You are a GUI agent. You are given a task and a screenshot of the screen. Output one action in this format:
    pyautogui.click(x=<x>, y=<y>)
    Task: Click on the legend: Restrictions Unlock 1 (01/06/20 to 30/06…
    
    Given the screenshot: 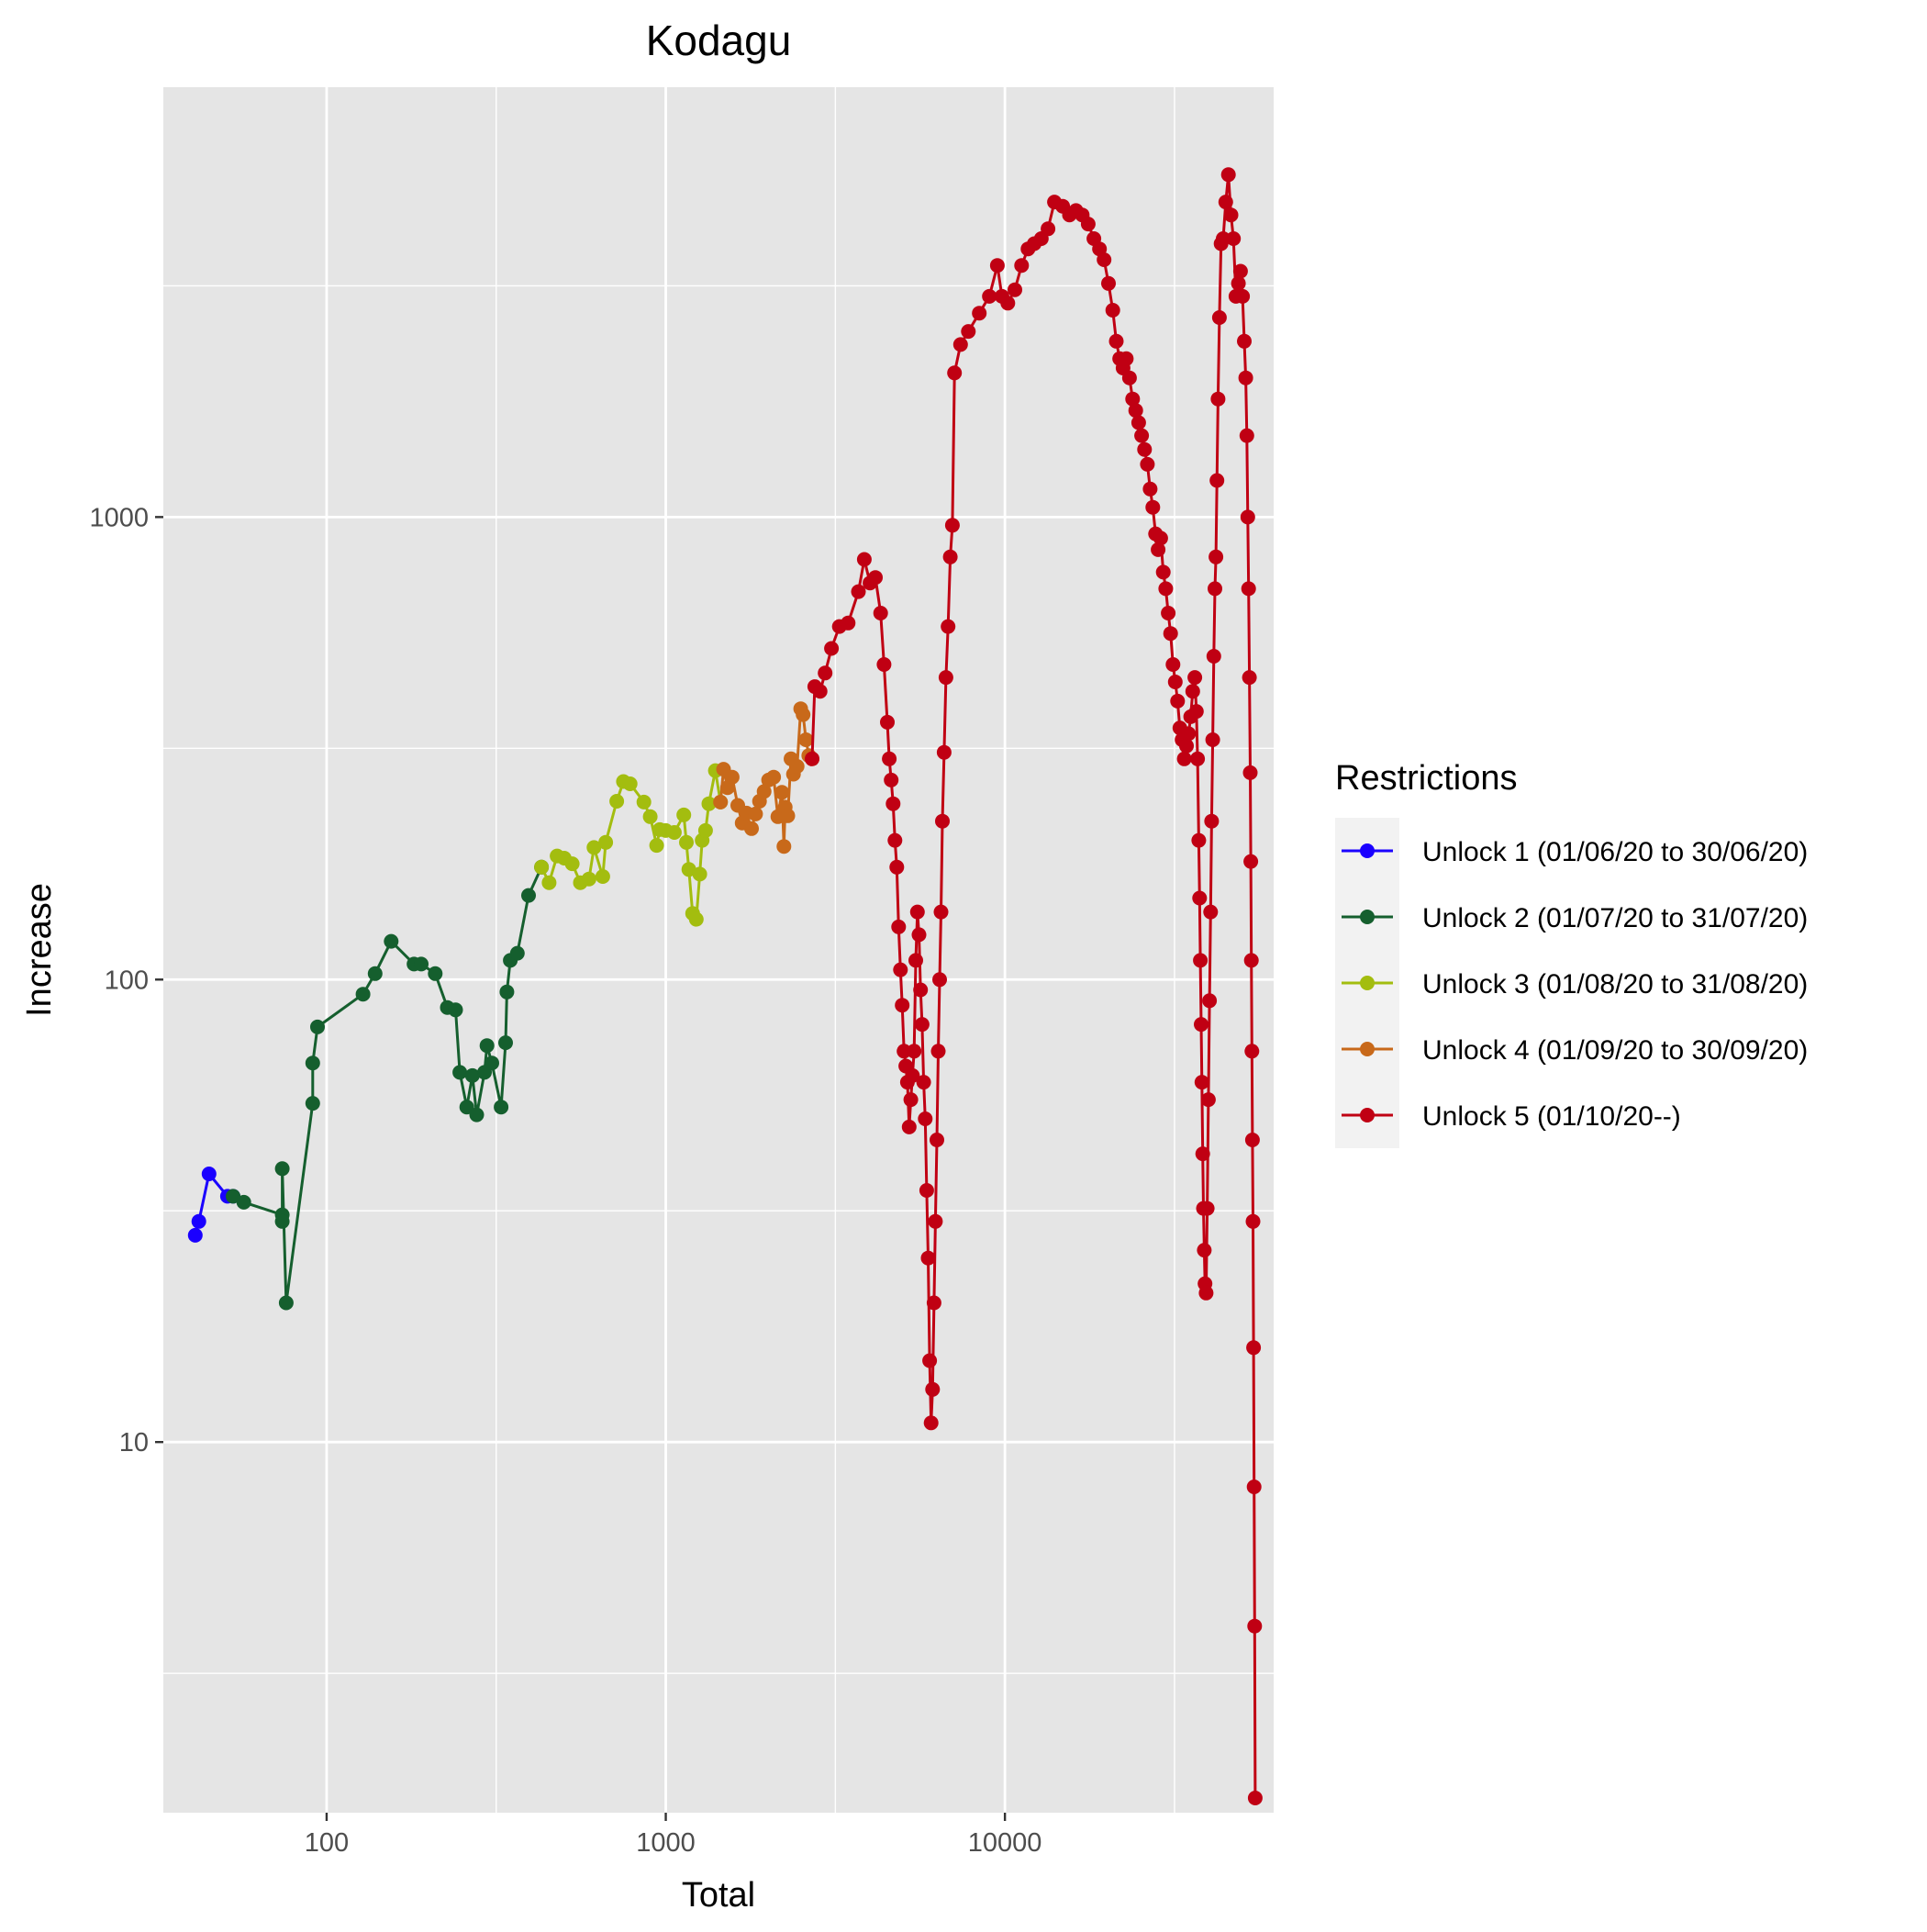 What is the action you would take?
    pyautogui.click(x=1571, y=953)
    